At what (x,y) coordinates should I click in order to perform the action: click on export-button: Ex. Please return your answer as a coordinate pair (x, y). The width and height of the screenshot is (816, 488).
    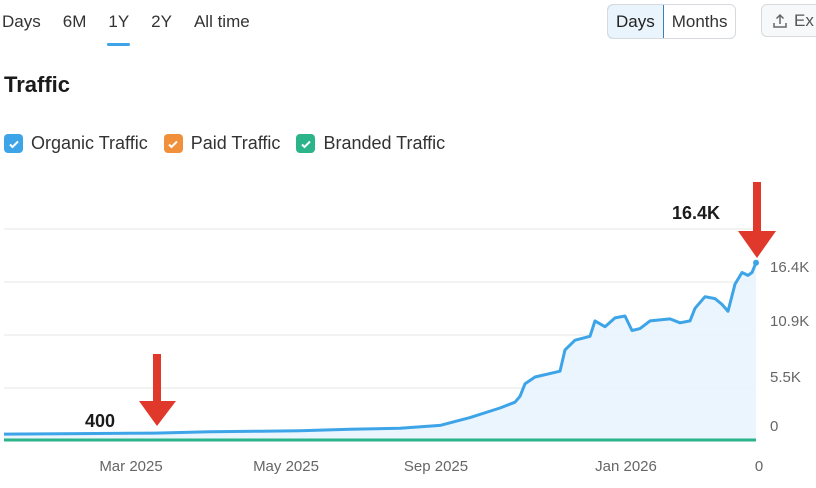
    Looking at the image, I should click on (788, 20).